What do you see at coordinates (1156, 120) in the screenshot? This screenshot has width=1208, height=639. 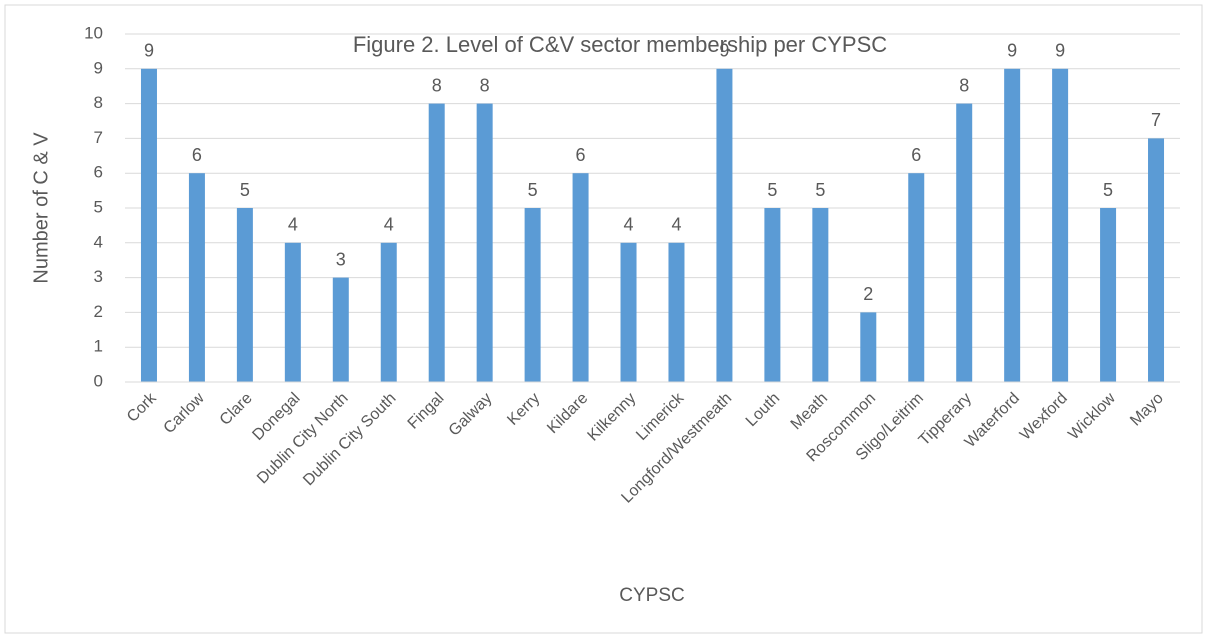 I see `data-label: 7` at bounding box center [1156, 120].